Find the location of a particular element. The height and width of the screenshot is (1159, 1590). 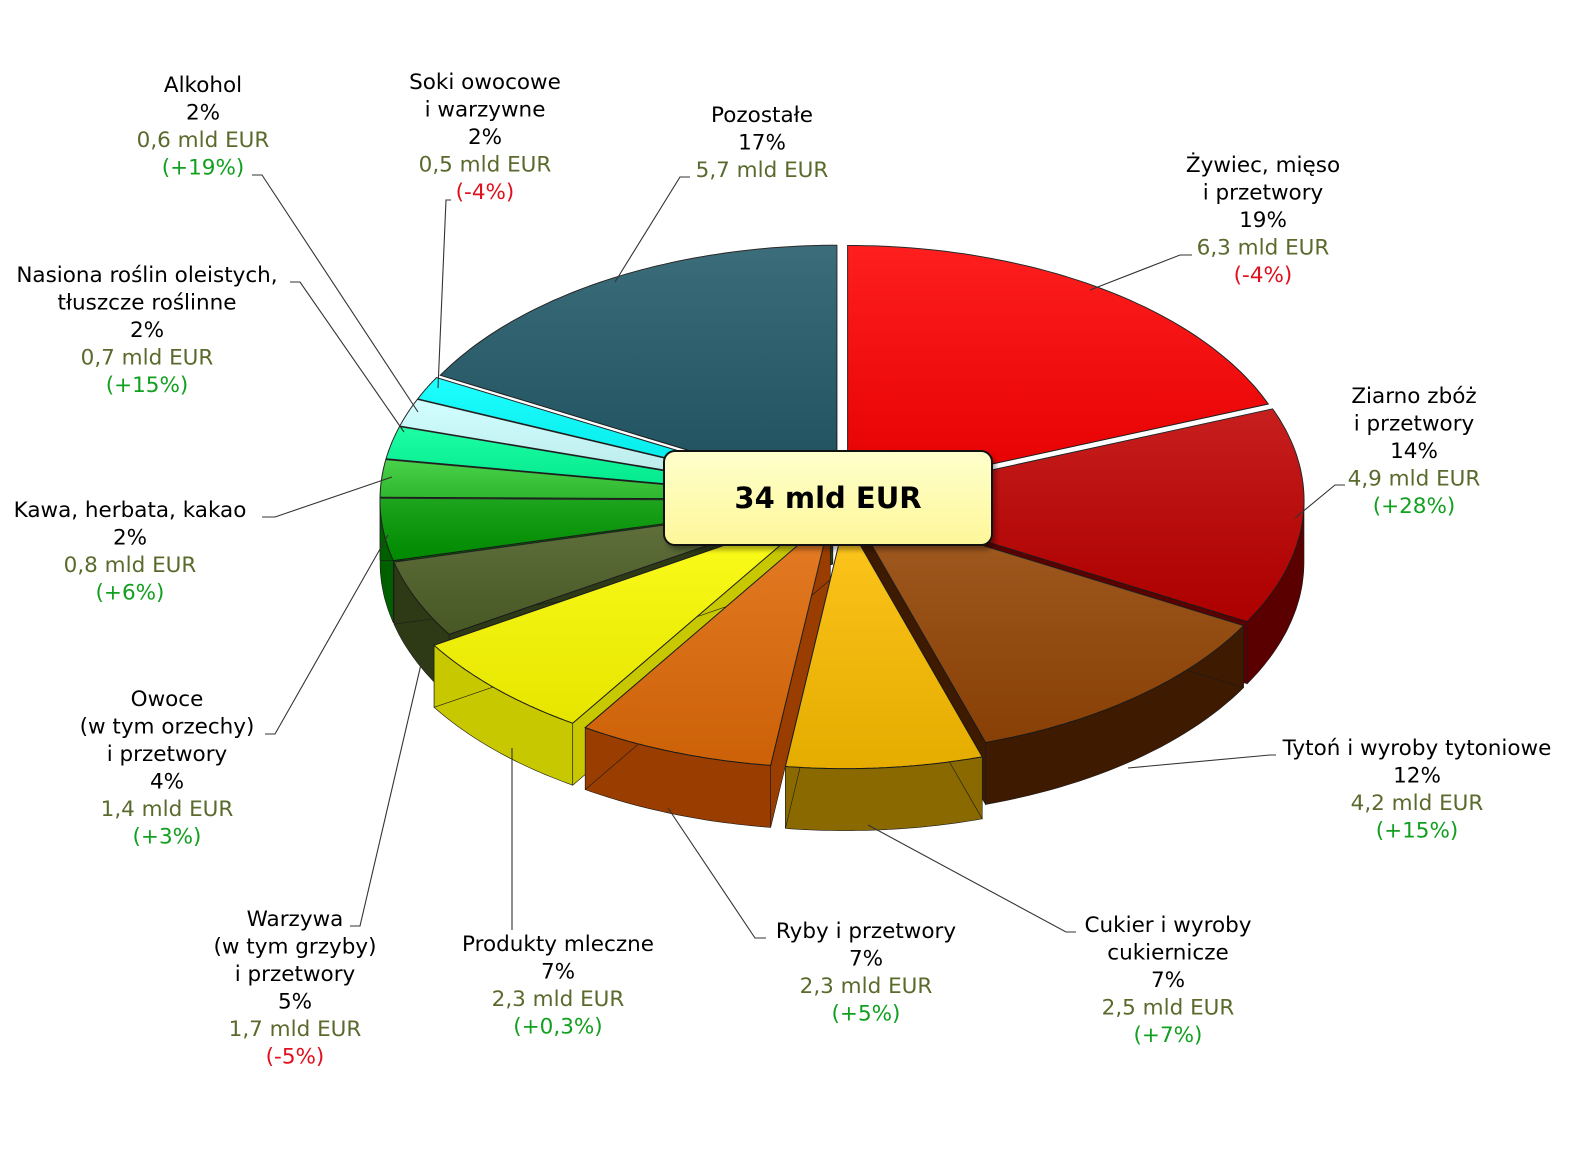

slice-change: (+3%) is located at coordinates (167, 837).